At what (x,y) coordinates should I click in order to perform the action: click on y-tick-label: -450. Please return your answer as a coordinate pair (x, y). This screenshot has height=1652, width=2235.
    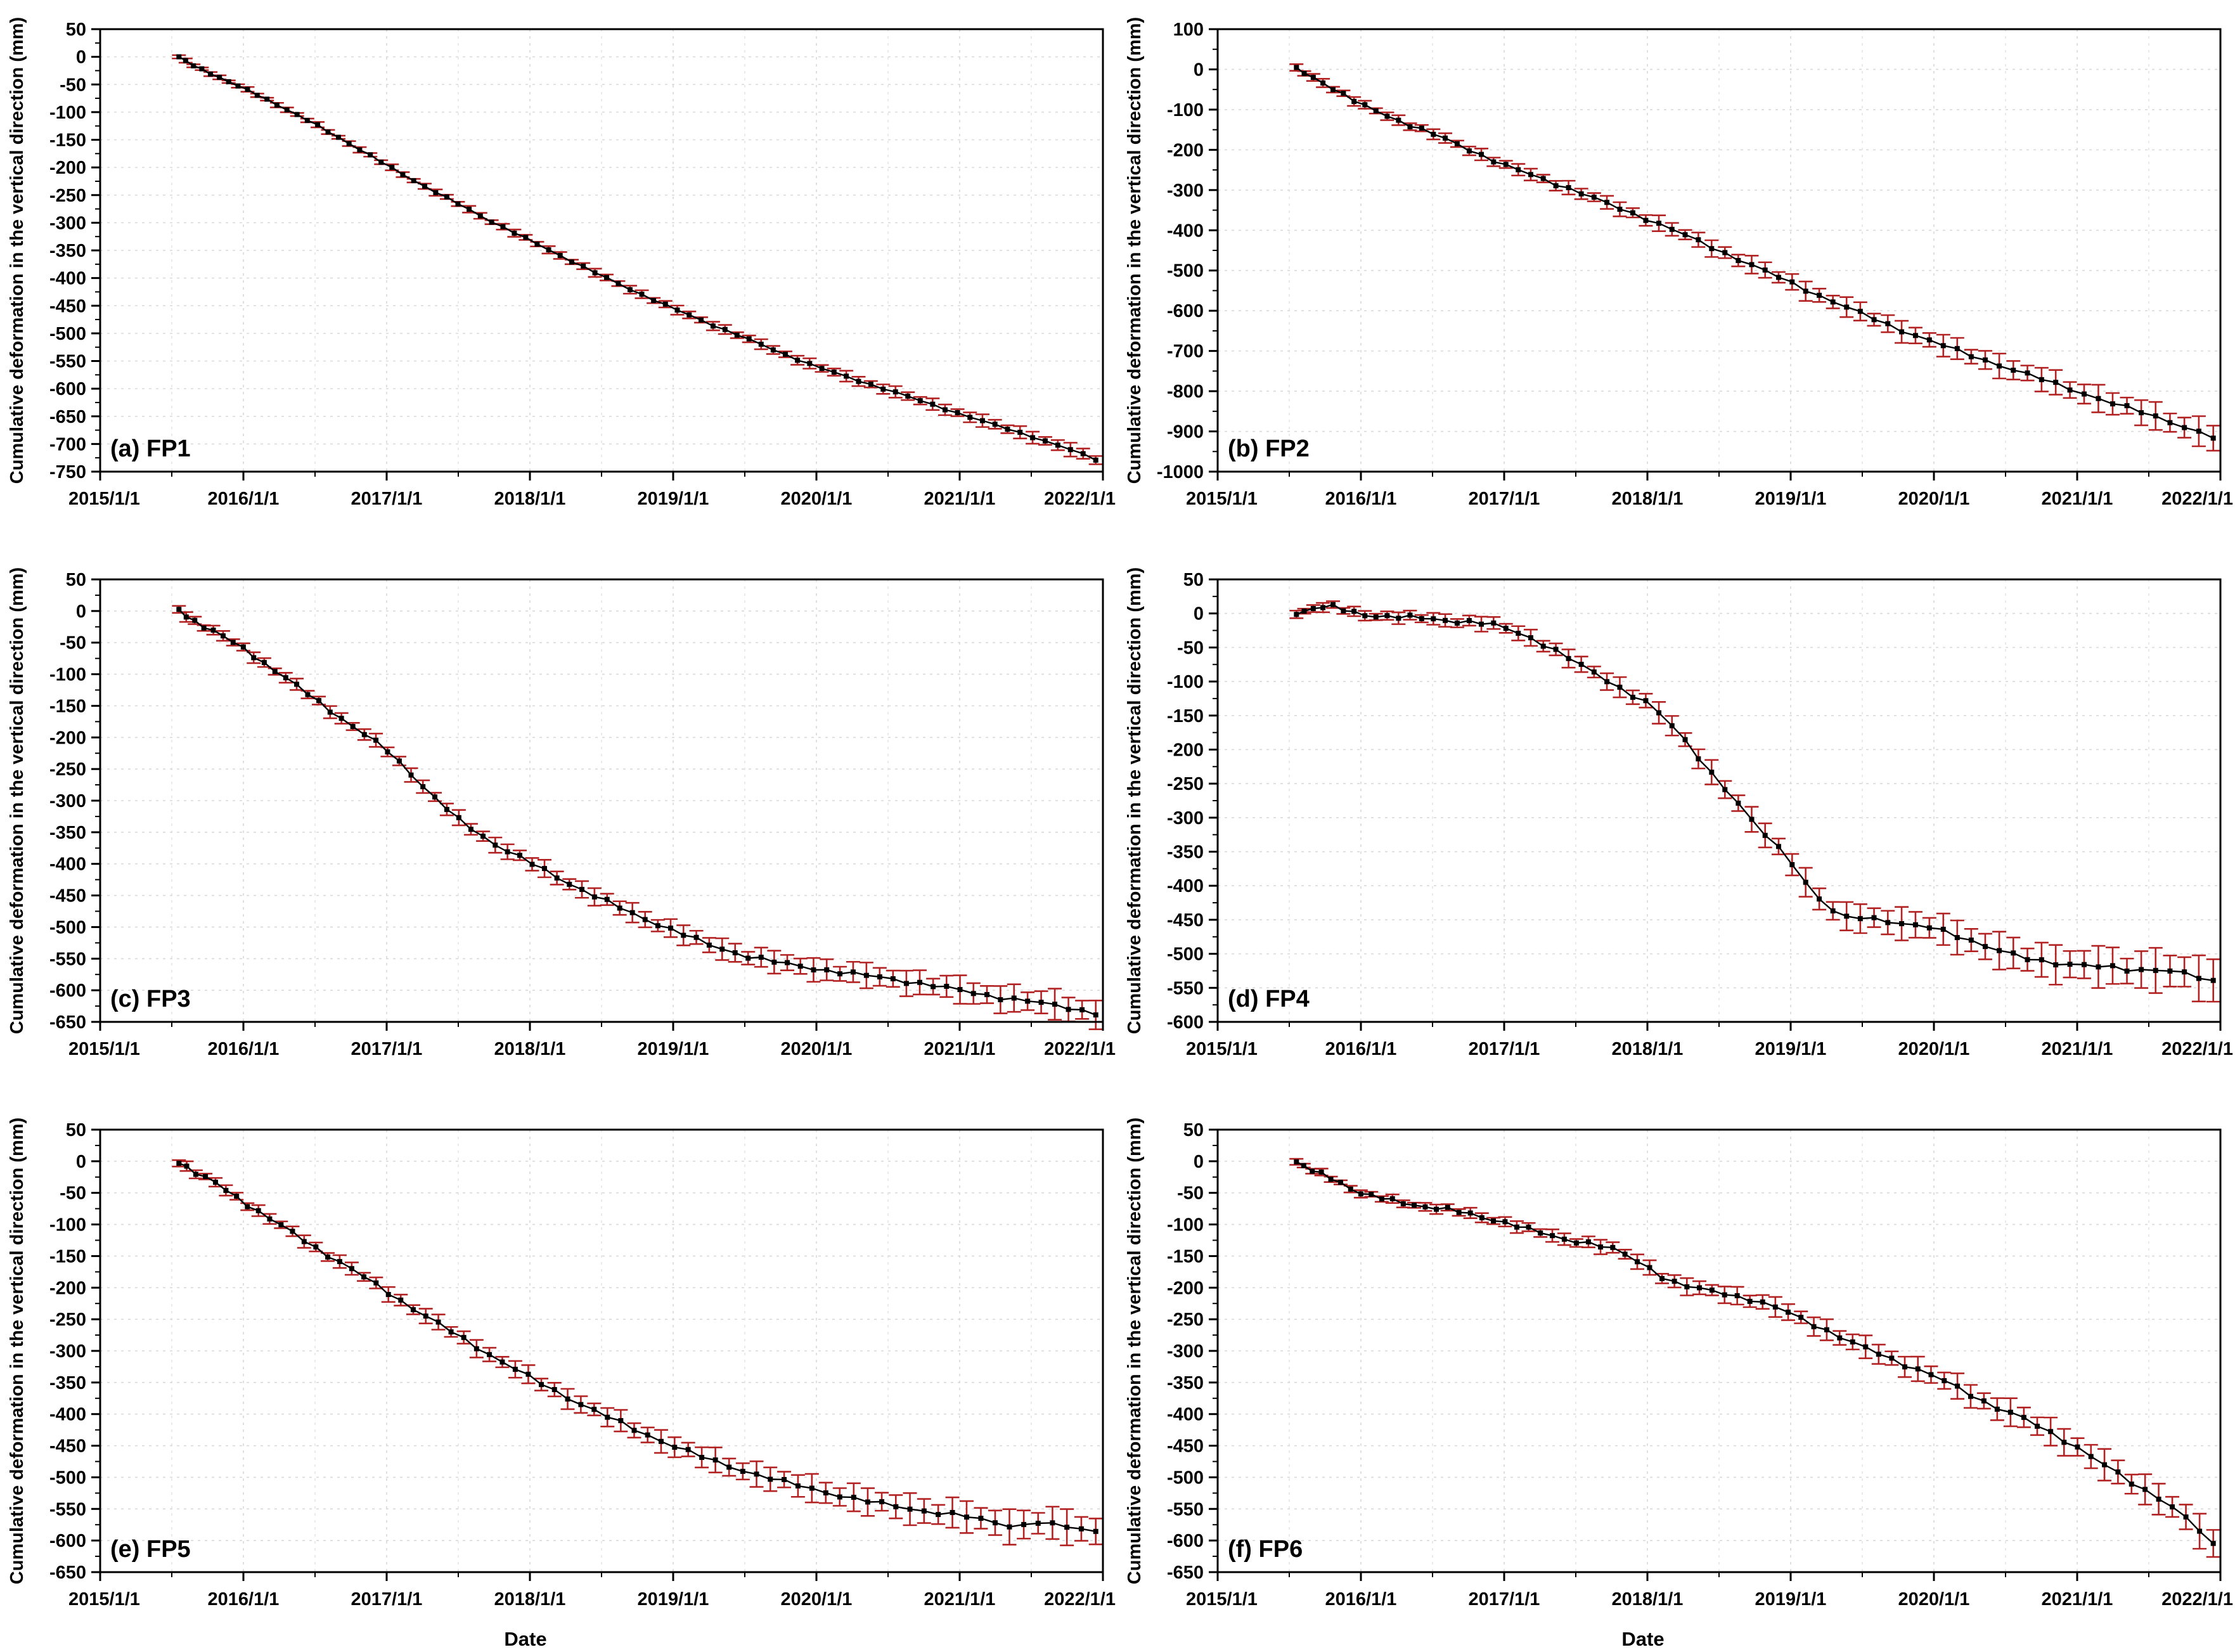
    Looking at the image, I should click on (1185, 920).